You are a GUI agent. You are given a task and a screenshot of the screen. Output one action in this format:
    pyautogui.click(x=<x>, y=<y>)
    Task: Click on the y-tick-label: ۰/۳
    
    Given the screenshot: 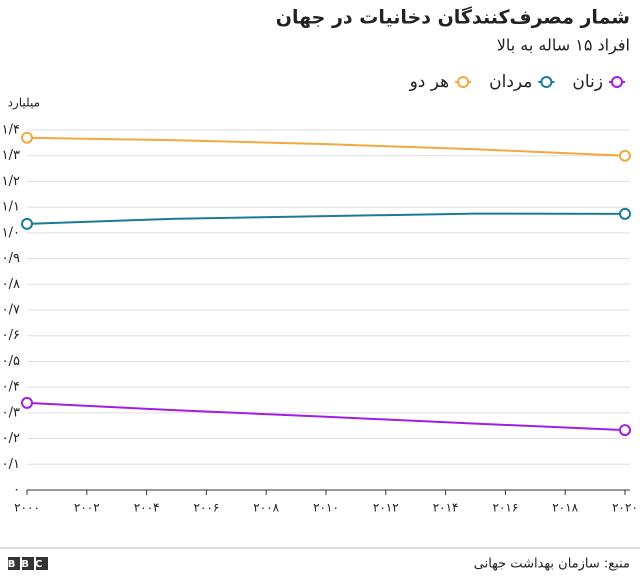 What is the action you would take?
    pyautogui.click(x=11, y=412)
    